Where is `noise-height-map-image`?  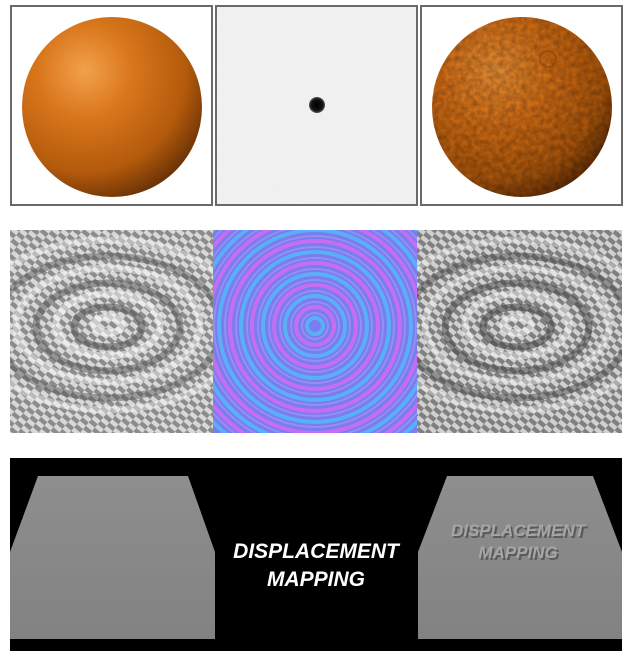 noise-height-map-image is located at coordinates (316, 105).